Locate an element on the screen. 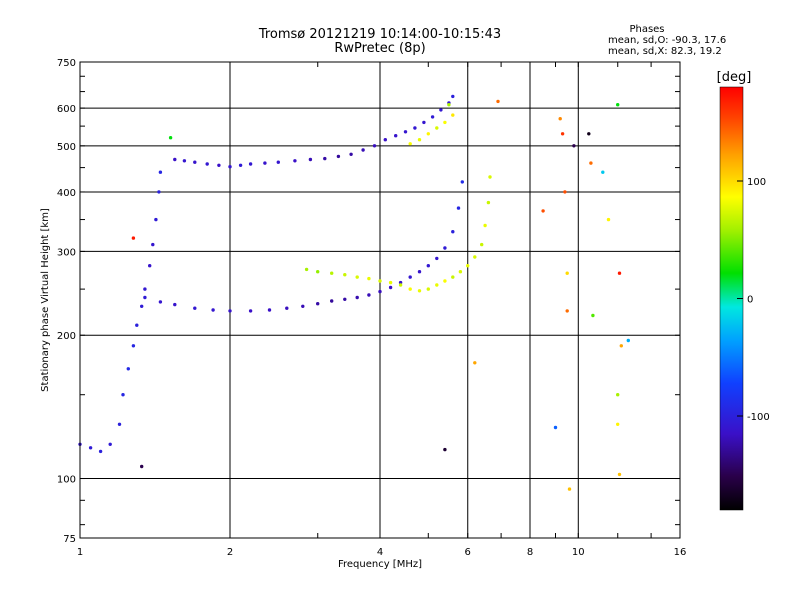 This screenshot has width=800, height=600. x-tick-label: 16 is located at coordinates (680, 552).